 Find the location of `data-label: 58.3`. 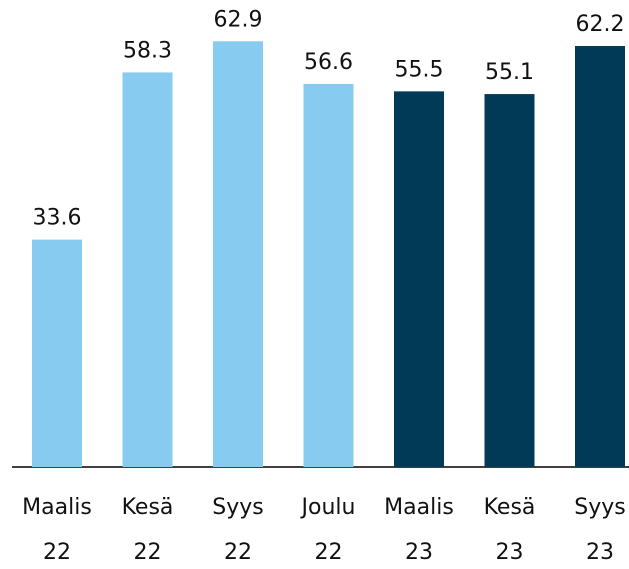

data-label: 58.3 is located at coordinates (147, 50).